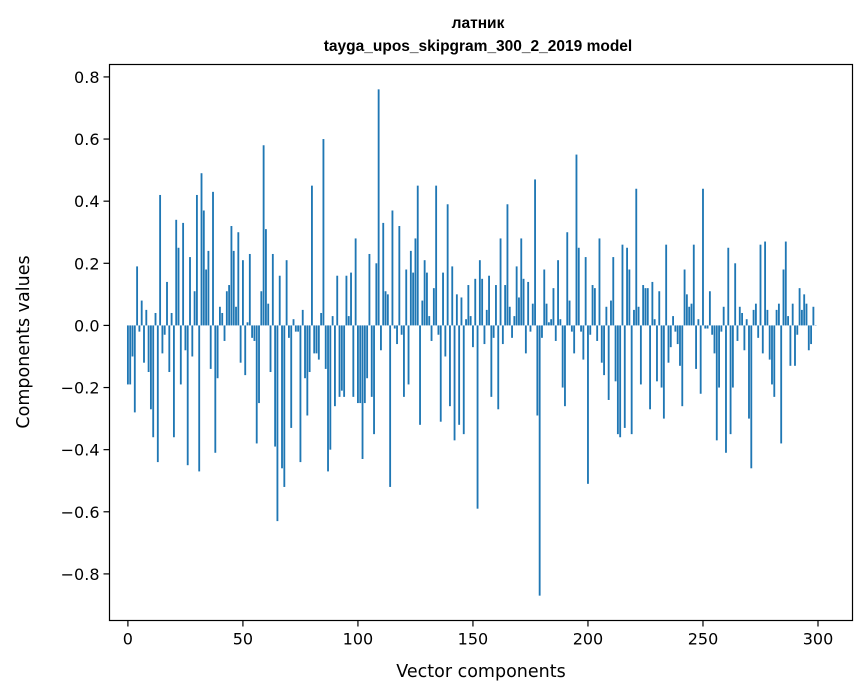 This screenshot has width=867, height=696. I want to click on x-axis-ticks: 0 50 100 150 200 250 300, so click(478, 634).